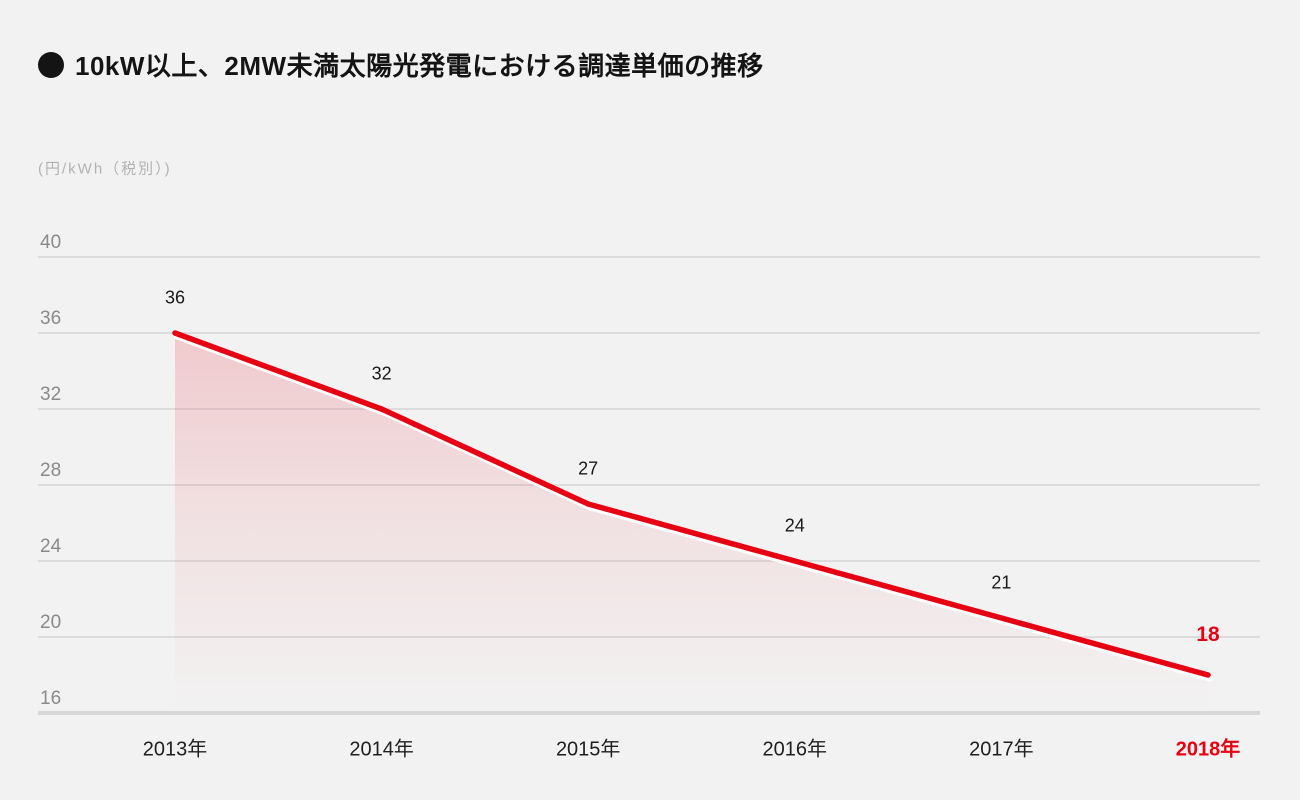  Describe the element at coordinates (381, 373) in the screenshot. I see `data-point-label: 32` at that location.